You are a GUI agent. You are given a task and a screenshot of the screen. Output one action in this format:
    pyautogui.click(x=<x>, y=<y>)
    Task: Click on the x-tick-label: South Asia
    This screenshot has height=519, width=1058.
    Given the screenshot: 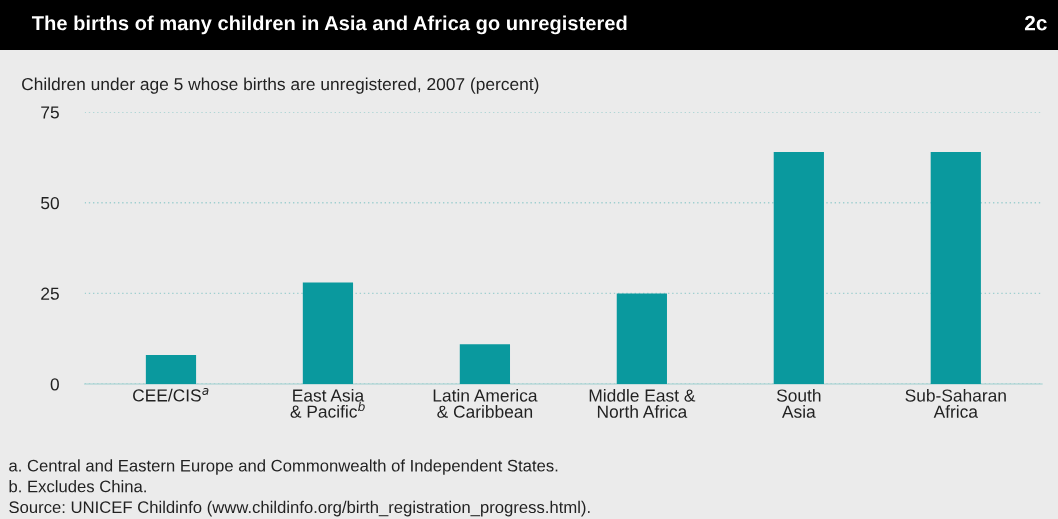 What is the action you would take?
    pyautogui.click(x=798, y=403)
    